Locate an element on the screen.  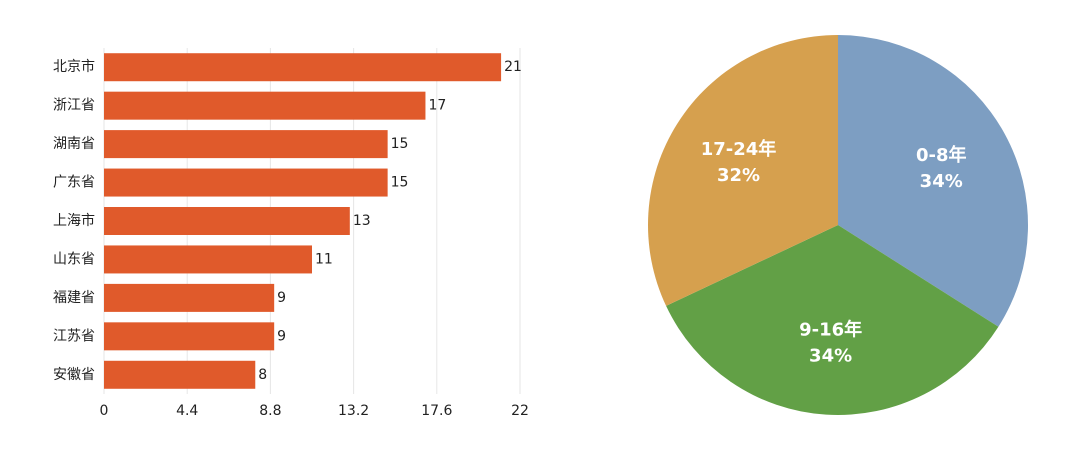
y-tick-label: 湖南省 is located at coordinates (74, 144).